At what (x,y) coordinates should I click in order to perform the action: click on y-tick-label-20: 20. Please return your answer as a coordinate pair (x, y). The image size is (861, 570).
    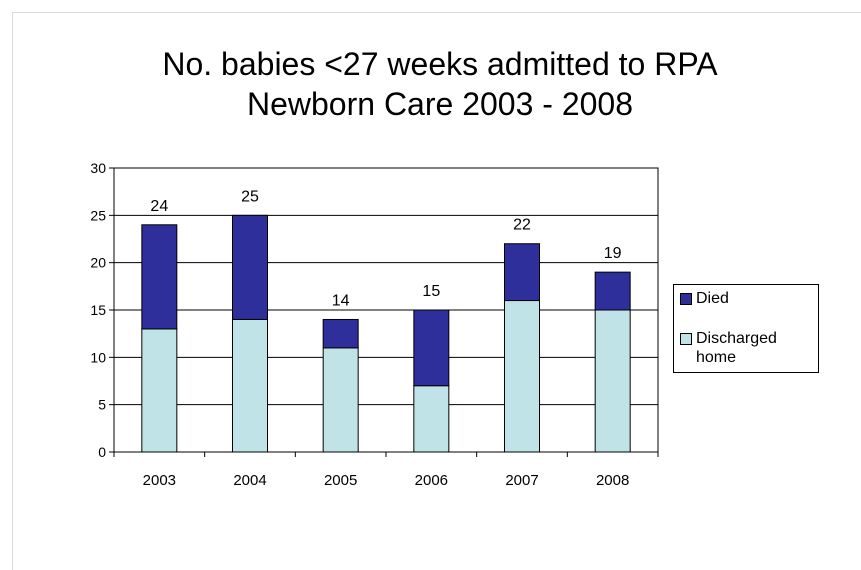
    Looking at the image, I should click on (98, 263).